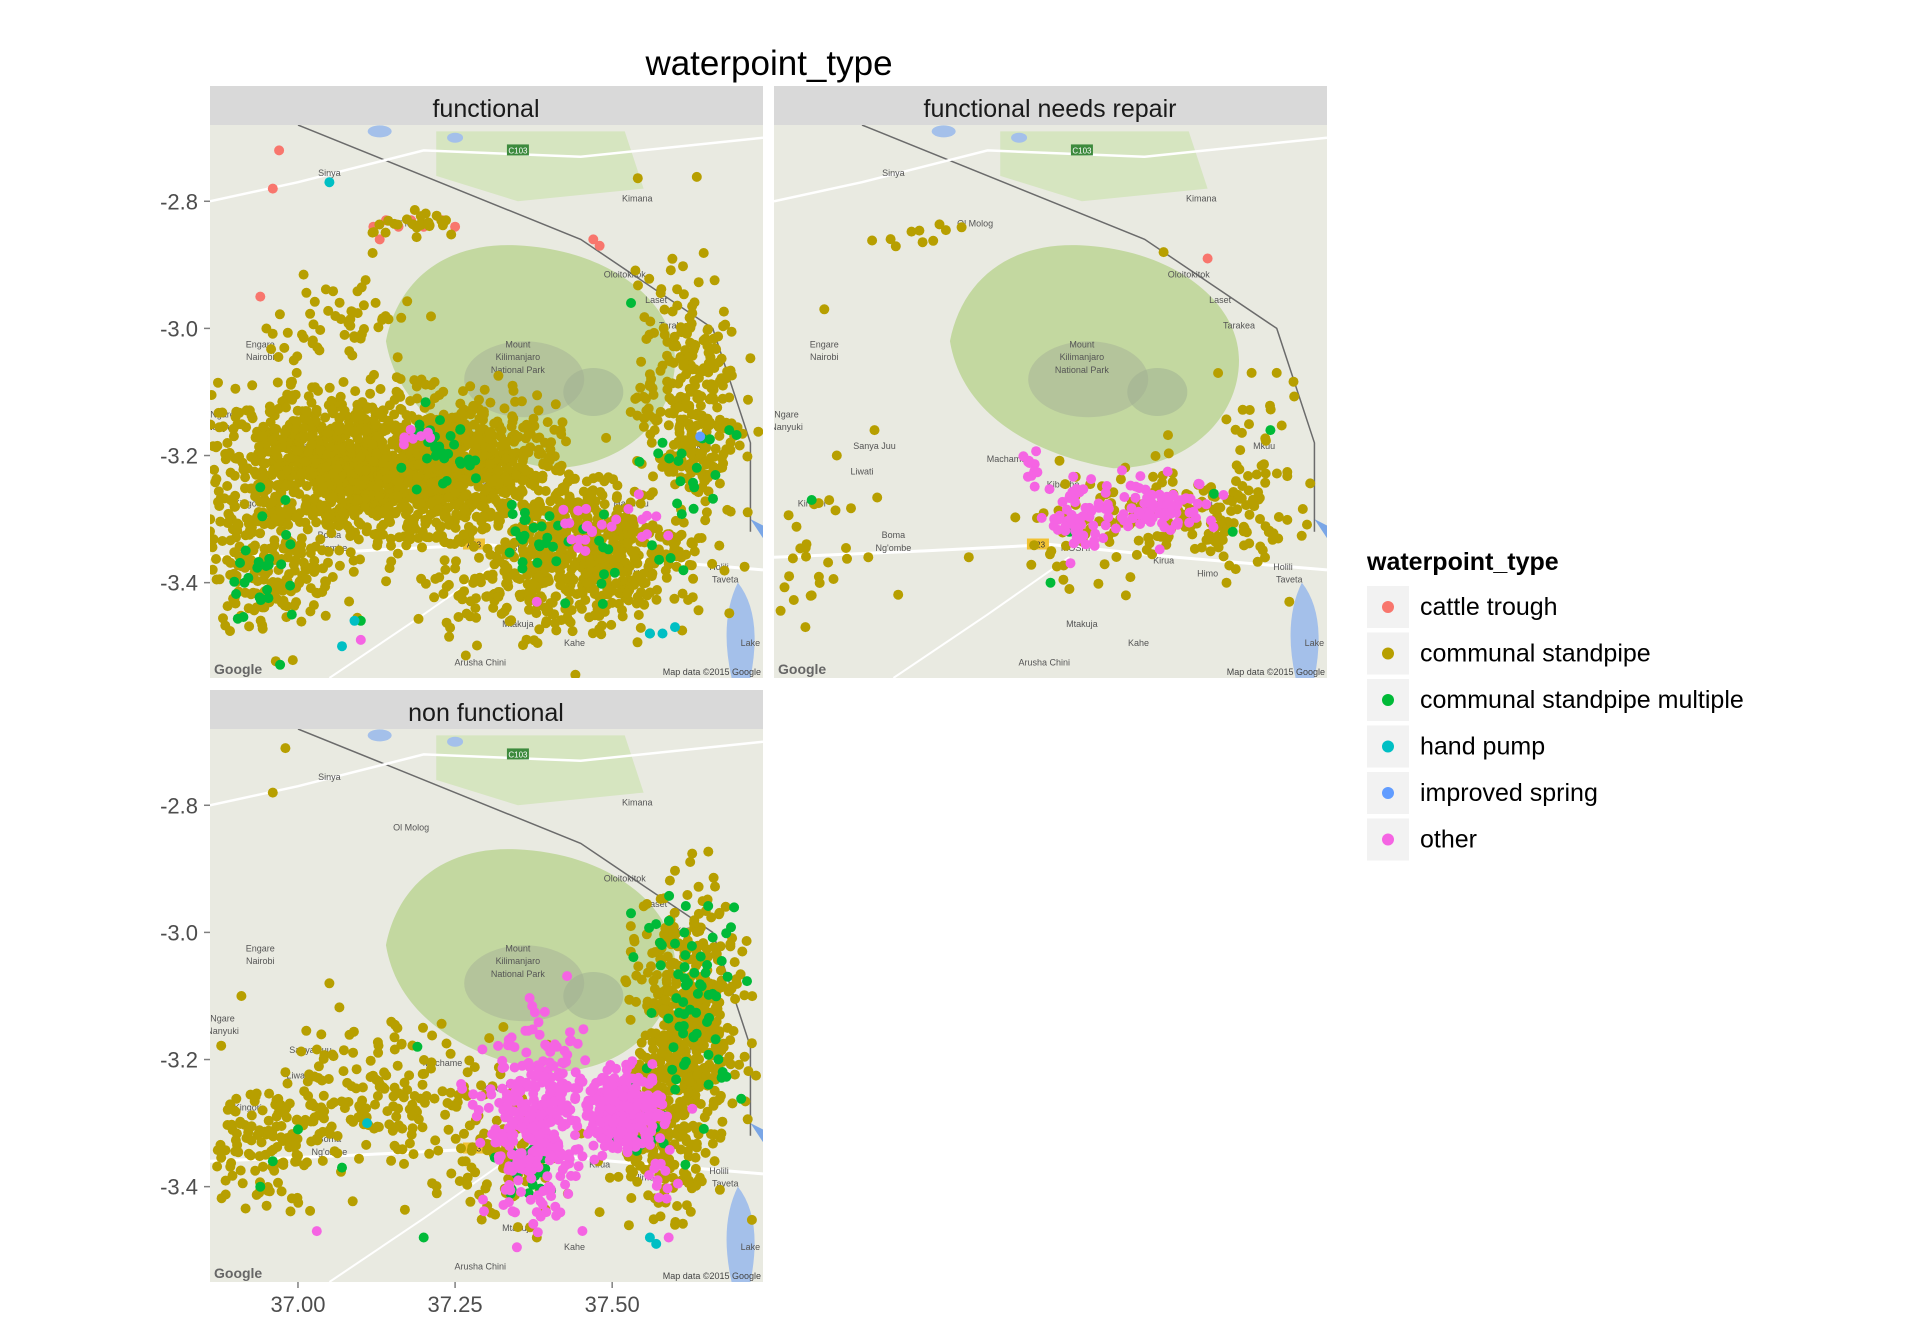 This screenshot has width=1920, height=1344. I want to click on pond, so click(379, 735).